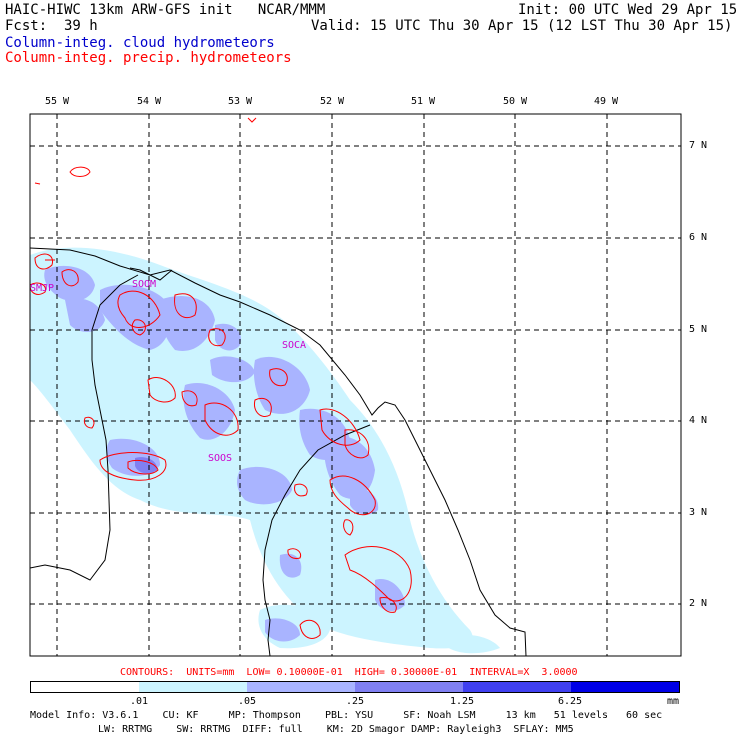 The height and width of the screenshot is (740, 740). What do you see at coordinates (698, 329) in the screenshot?
I see `lat-label-5n: 5 N` at bounding box center [698, 329].